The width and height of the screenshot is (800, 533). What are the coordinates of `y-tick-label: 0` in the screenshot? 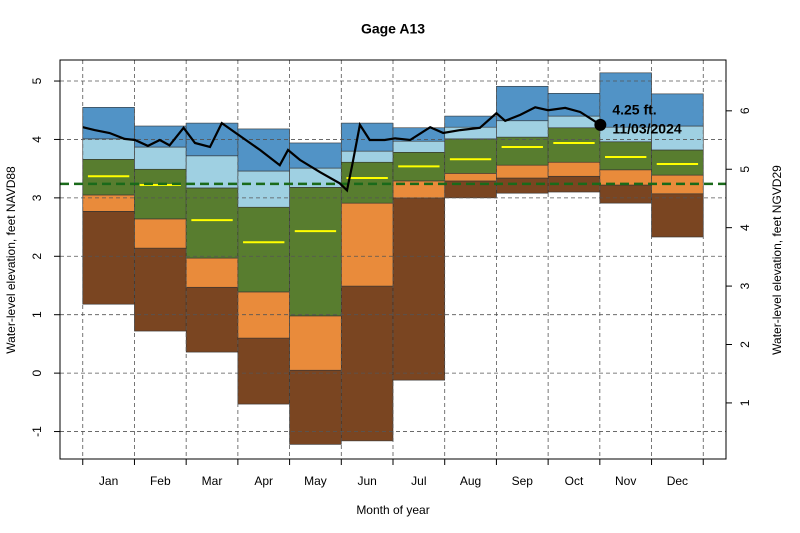 It's located at (37, 372).